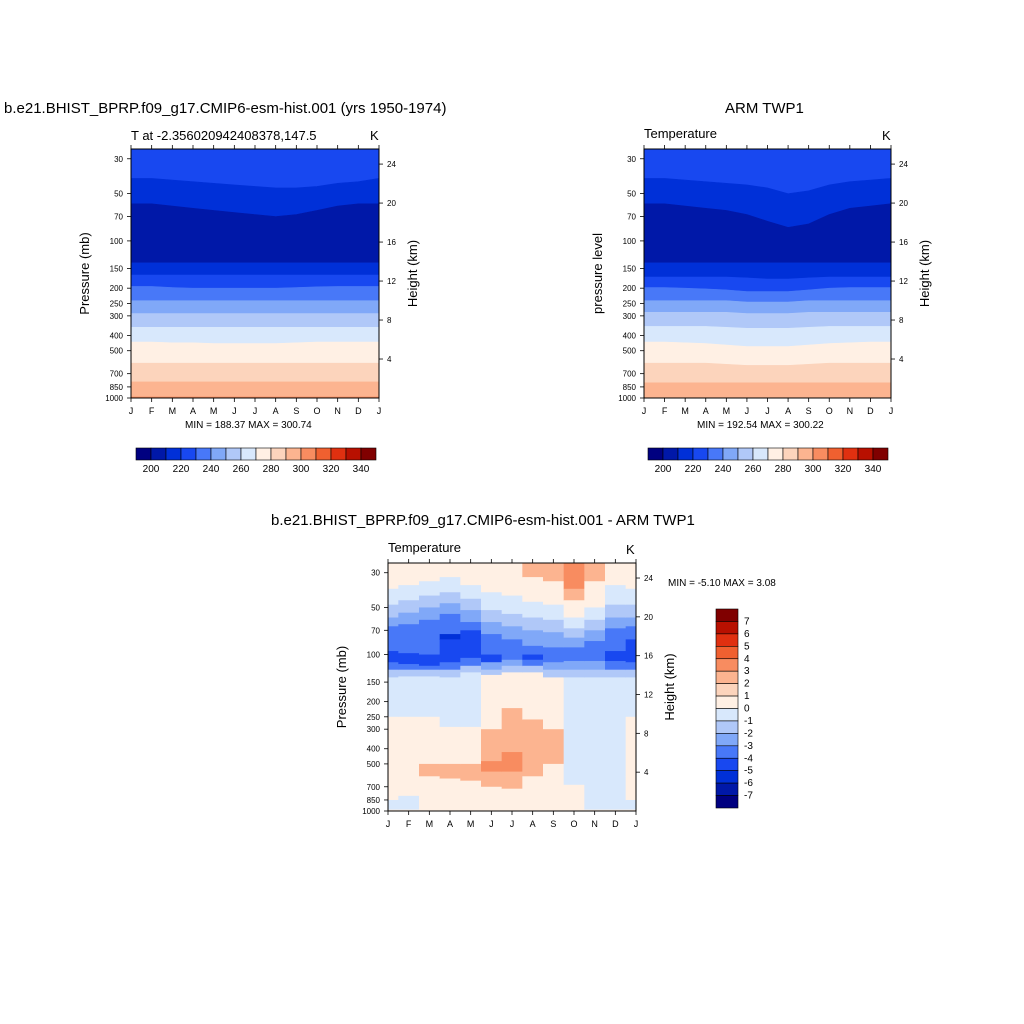 The height and width of the screenshot is (1024, 1024). Describe the element at coordinates (117, 241) in the screenshot. I see `y-tick-label: 100` at that location.